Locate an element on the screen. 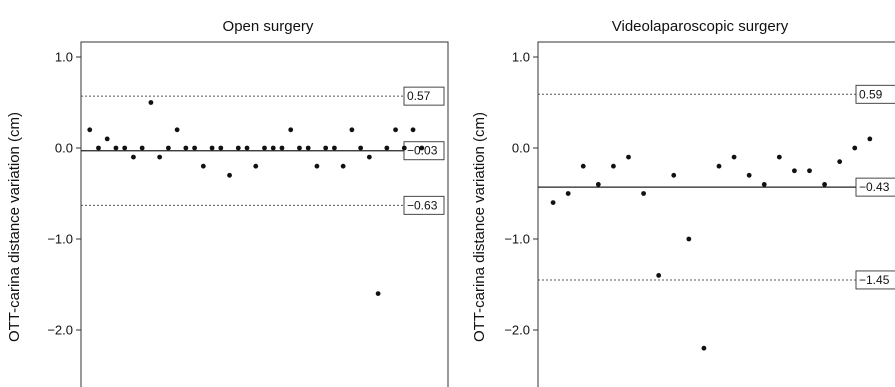  reference-line-label: −0.63 is located at coordinates (422, 205).